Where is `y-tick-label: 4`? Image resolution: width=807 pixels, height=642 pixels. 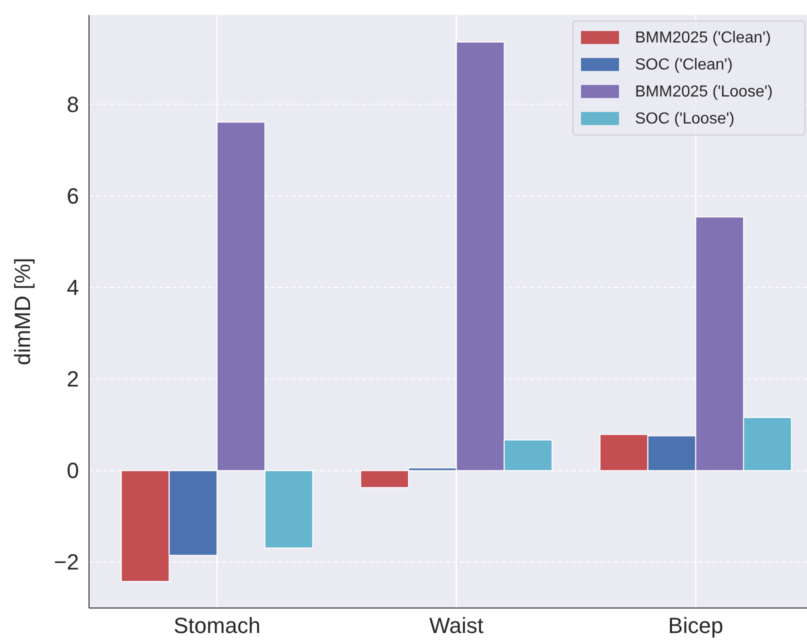 y-tick-label: 4 is located at coordinates (72, 287).